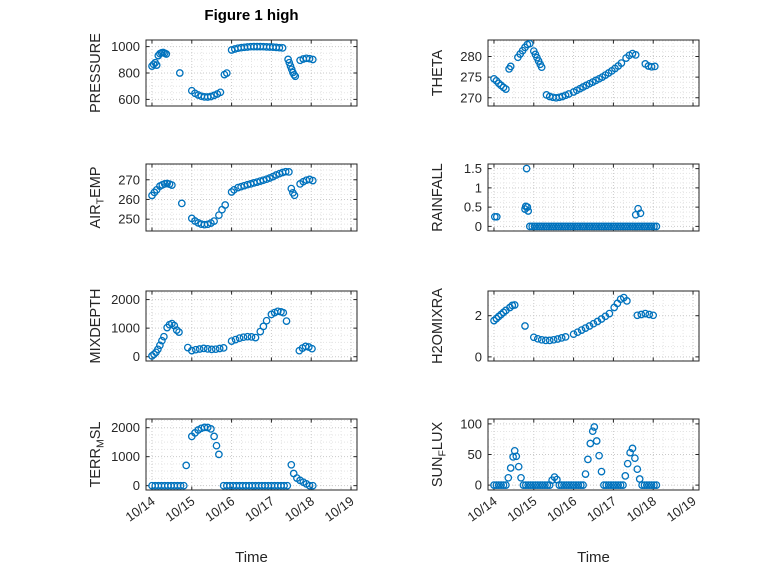 This screenshot has height=583, width=778. What do you see at coordinates (478, 187) in the screenshot?
I see `y-tick-label: 1` at bounding box center [478, 187].